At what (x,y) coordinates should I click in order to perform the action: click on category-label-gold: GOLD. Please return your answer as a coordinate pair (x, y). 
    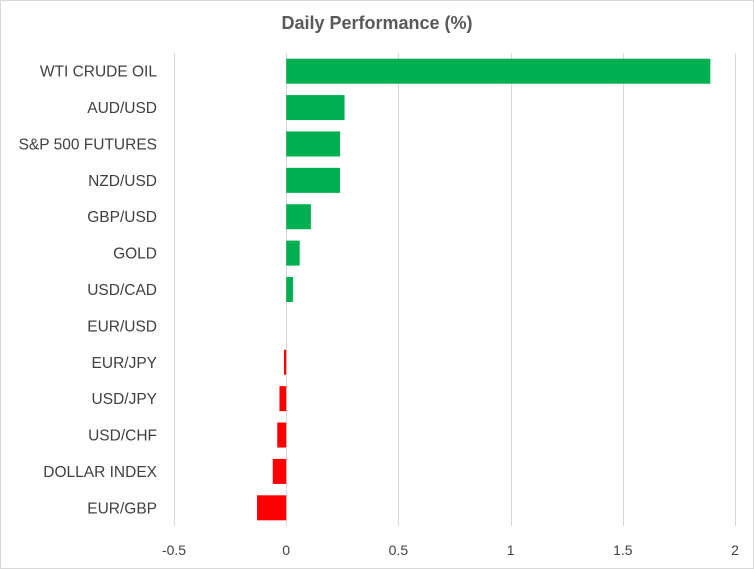
    Looking at the image, I should click on (135, 254).